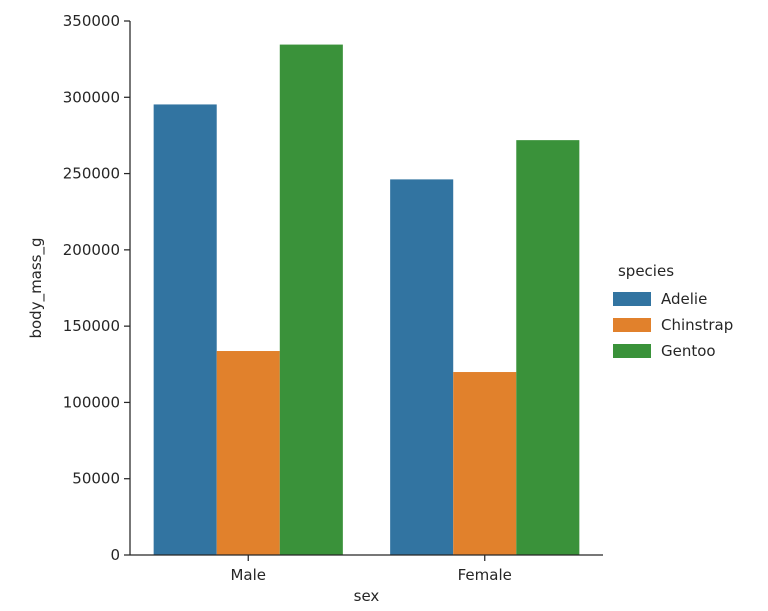  Describe the element at coordinates (36, 287) in the screenshot. I see `y-axis-label: body_mass_g` at that location.